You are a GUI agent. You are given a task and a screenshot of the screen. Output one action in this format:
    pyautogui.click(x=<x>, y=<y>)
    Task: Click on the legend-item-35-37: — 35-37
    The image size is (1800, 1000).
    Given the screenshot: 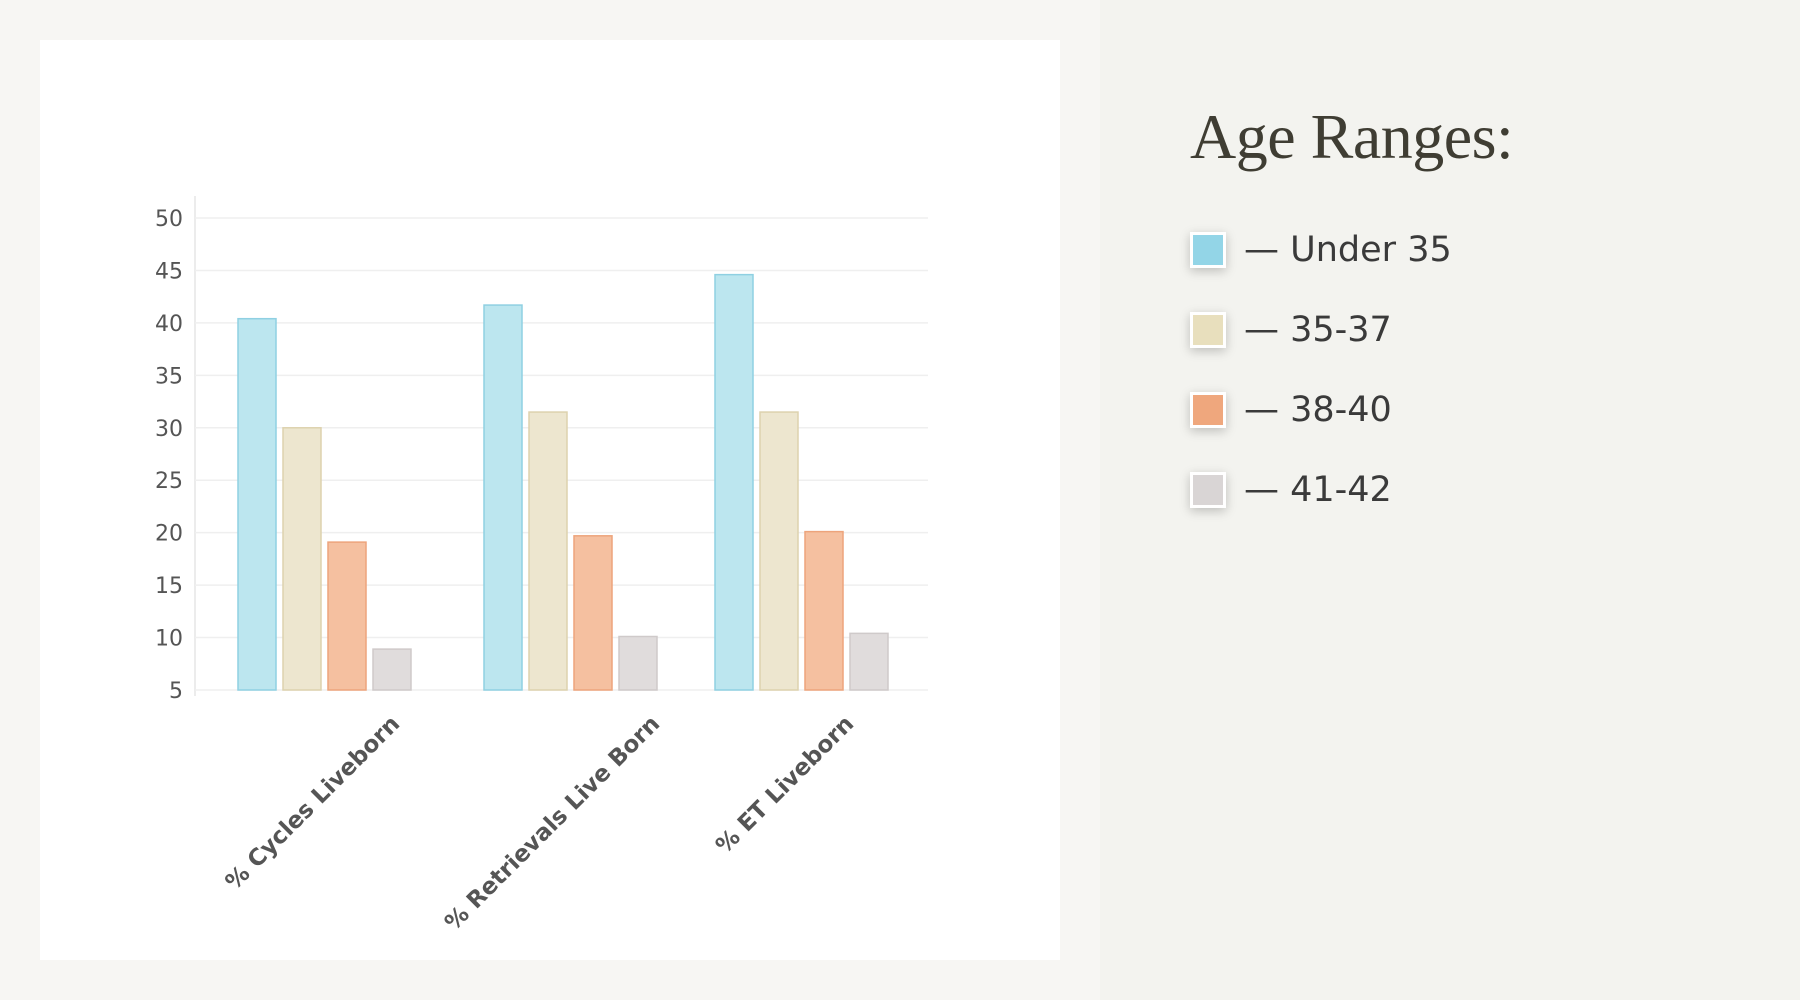 What is the action you would take?
    pyautogui.click(x=1321, y=330)
    